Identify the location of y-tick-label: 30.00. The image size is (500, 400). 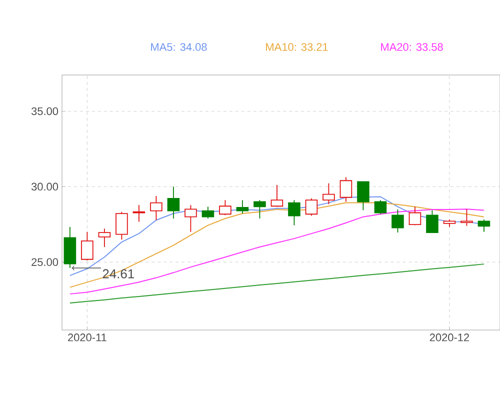
(44, 186).